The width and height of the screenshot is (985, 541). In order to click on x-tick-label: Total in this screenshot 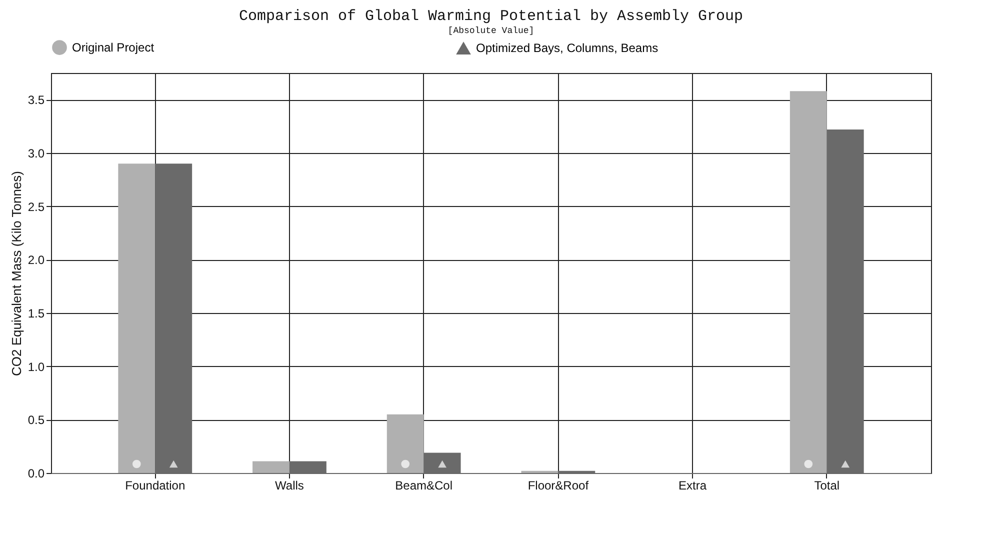, I will do `click(827, 485)`.